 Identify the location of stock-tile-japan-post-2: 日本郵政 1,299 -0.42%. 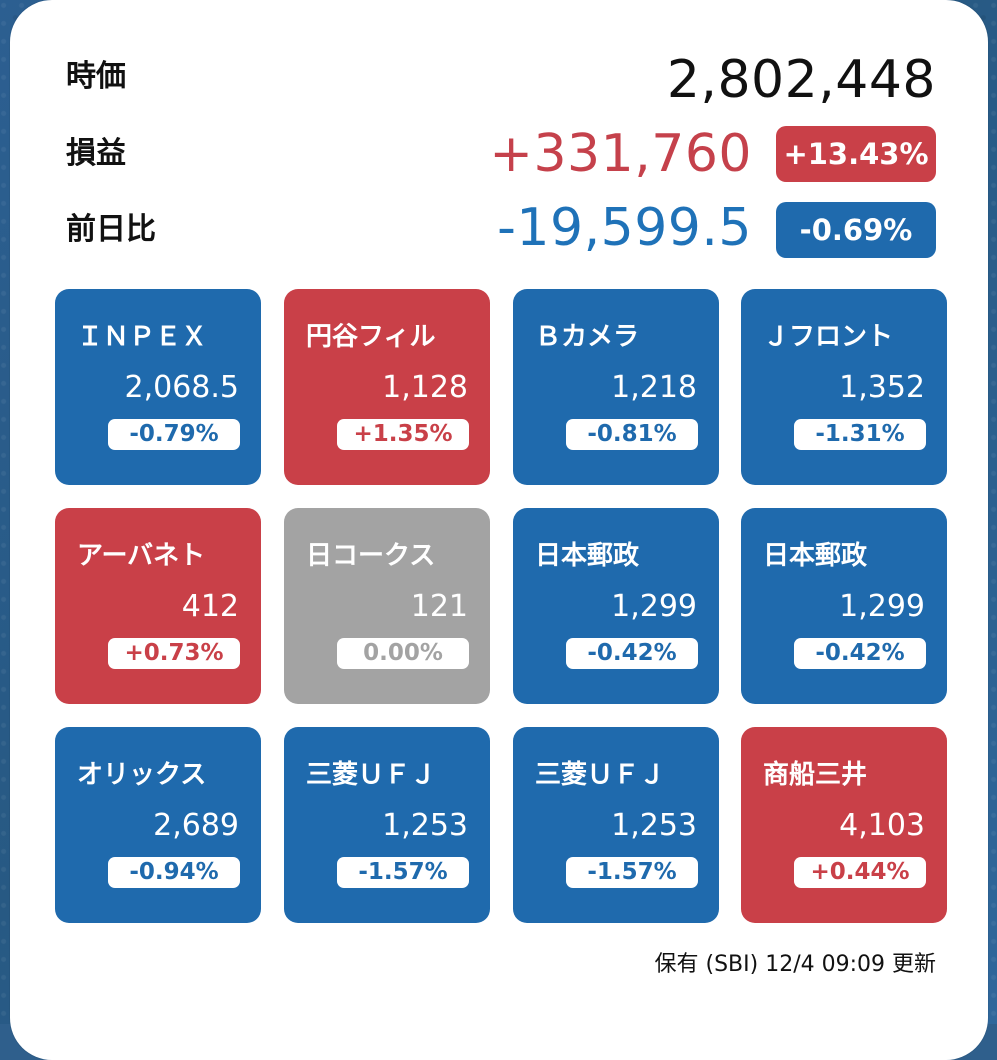
(844, 606).